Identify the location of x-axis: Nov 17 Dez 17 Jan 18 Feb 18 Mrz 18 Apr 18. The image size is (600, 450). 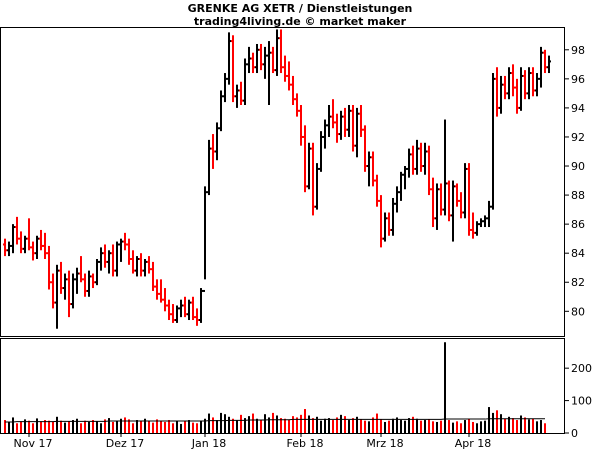
(252, 441).